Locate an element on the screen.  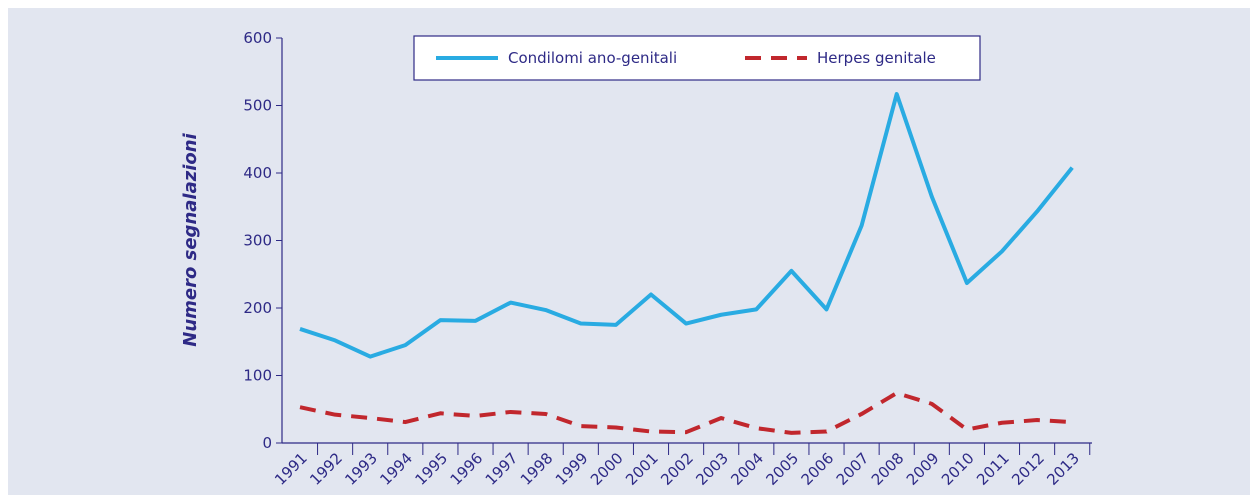
y-tick-label: 400 is located at coordinates (257, 173).